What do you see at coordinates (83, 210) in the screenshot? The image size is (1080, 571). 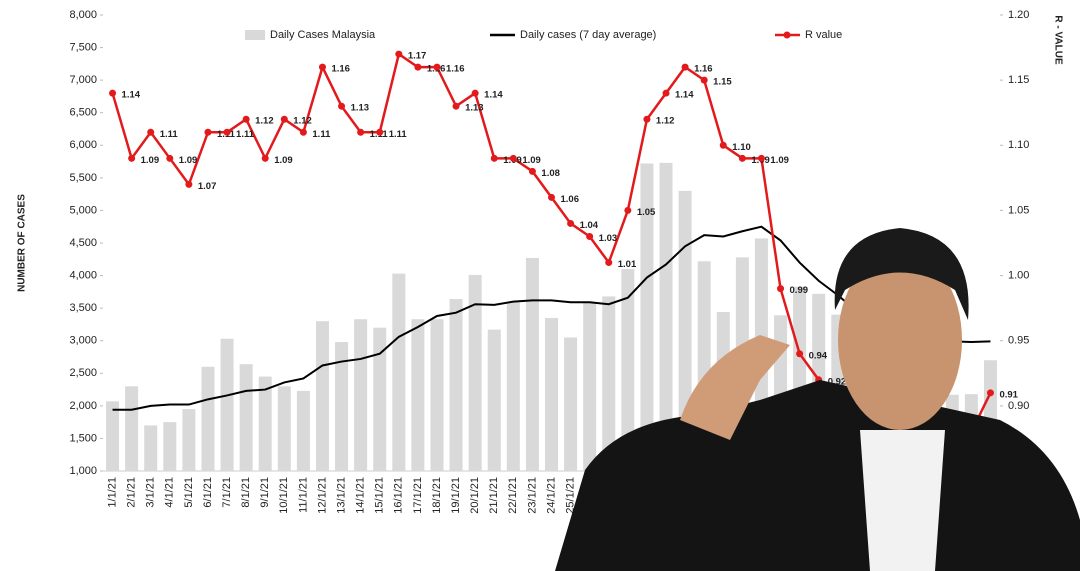 I see `y-tick-label: 5,000` at bounding box center [83, 210].